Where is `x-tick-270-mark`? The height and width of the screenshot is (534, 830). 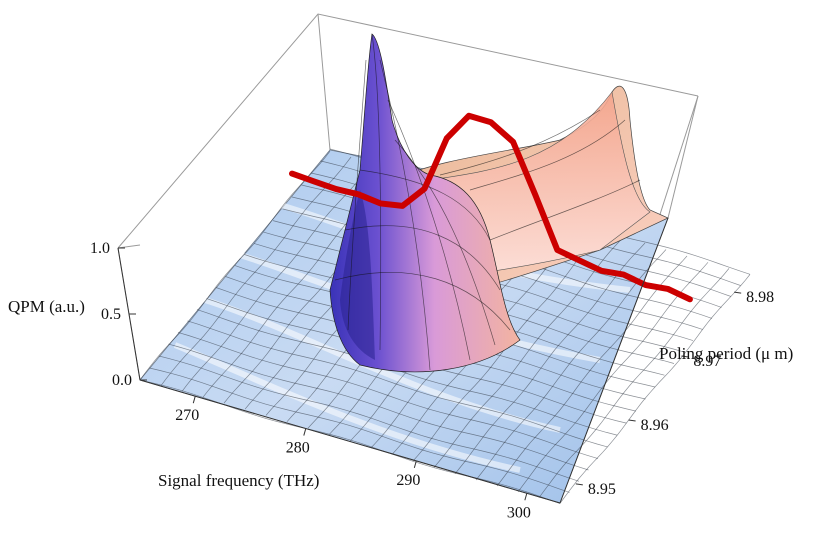
x-tick-270-mark is located at coordinates (194, 400).